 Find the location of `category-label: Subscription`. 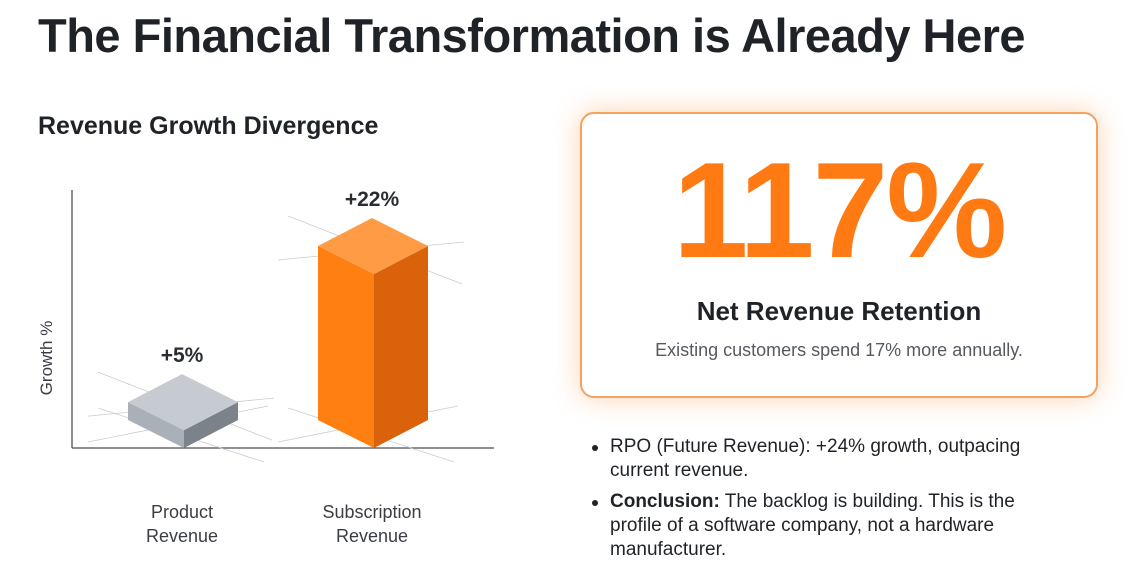

category-label: Subscription is located at coordinates (371, 512).